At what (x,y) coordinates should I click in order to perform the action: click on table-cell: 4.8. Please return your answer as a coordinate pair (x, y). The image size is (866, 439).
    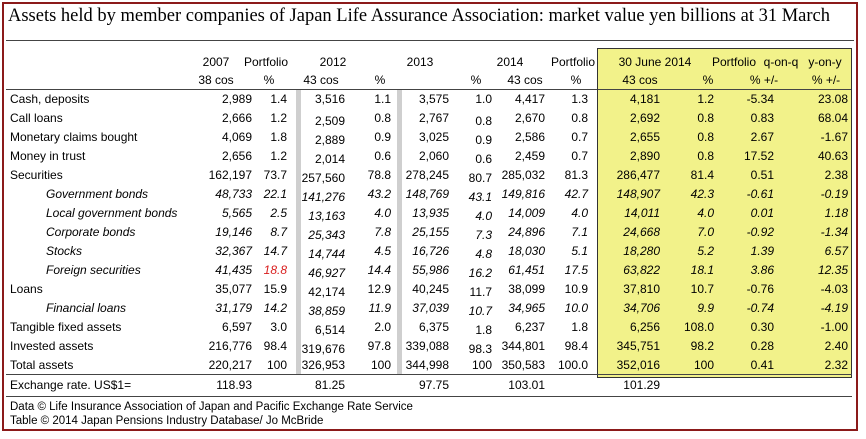
    Looking at the image, I should click on (483, 254).